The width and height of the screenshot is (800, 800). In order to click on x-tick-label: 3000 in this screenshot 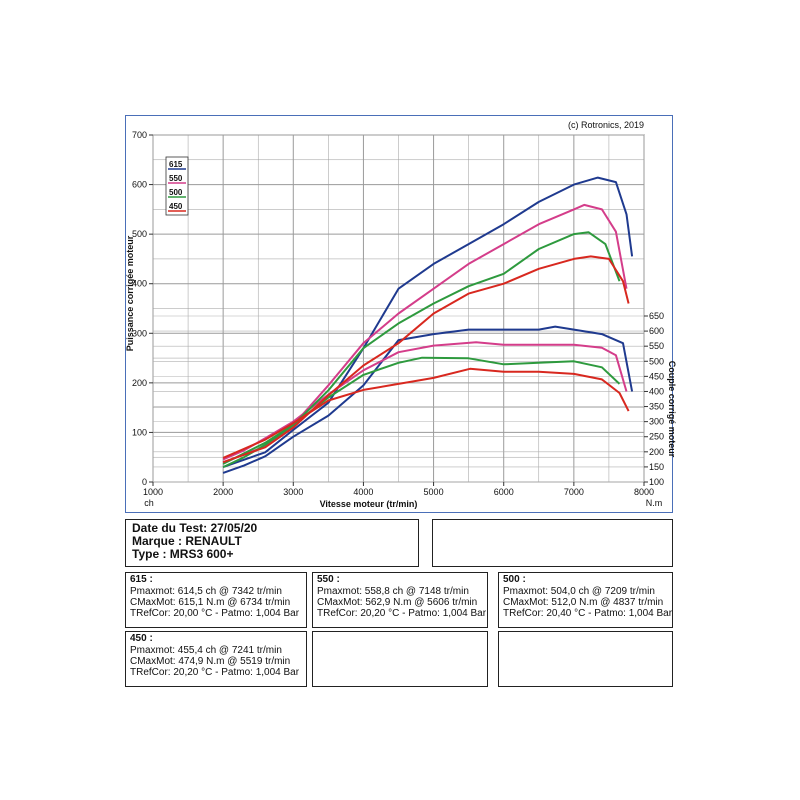, I will do `click(293, 492)`.